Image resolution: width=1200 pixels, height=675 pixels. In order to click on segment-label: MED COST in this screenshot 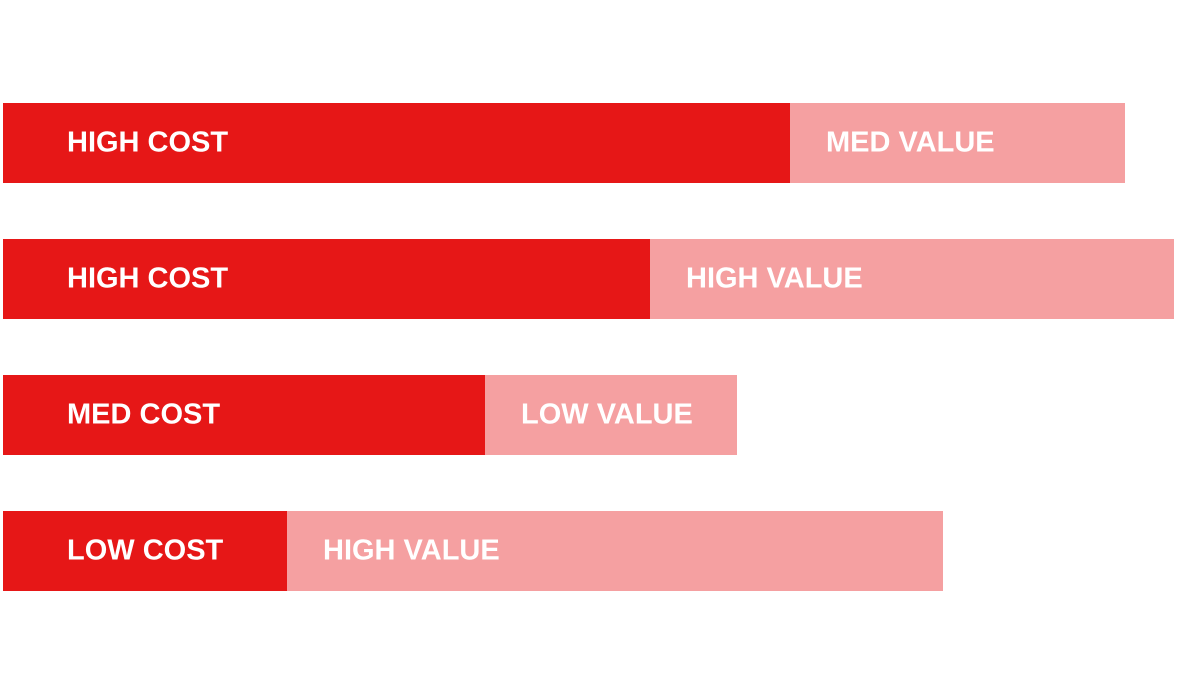, I will do `click(143, 415)`.